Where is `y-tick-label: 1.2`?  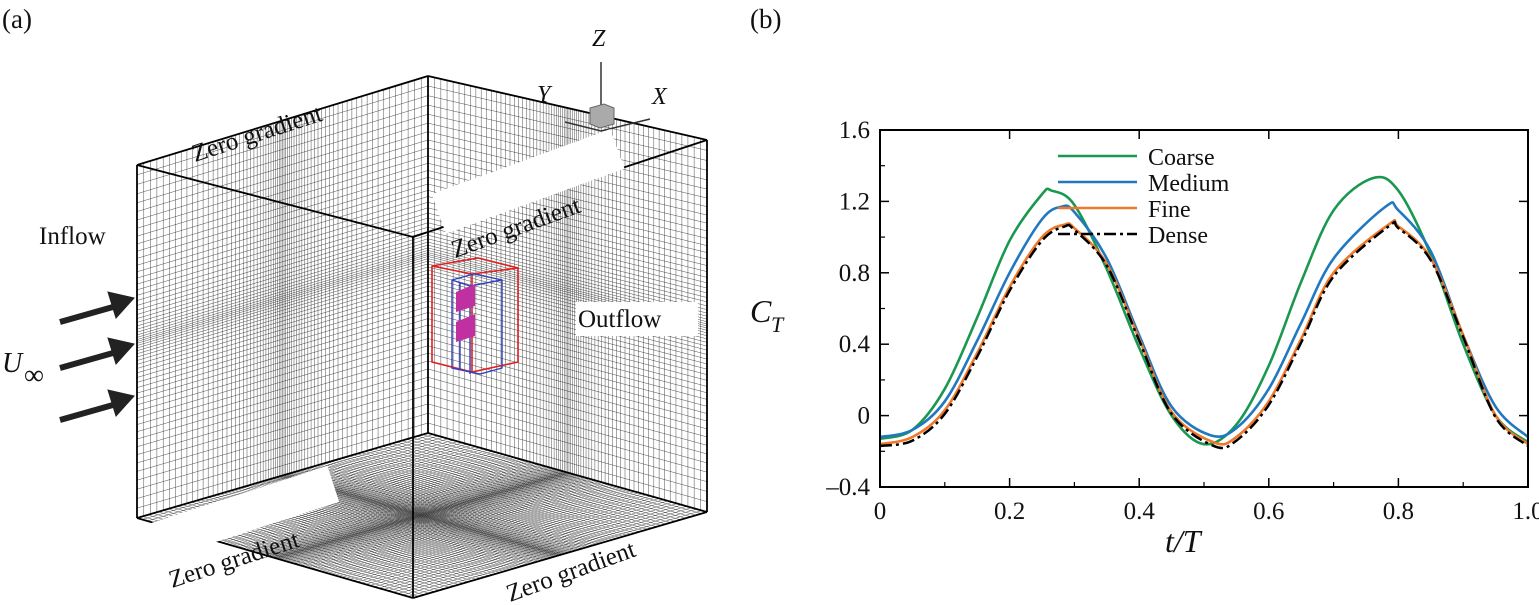
y-tick-label: 1.2 is located at coordinates (854, 201).